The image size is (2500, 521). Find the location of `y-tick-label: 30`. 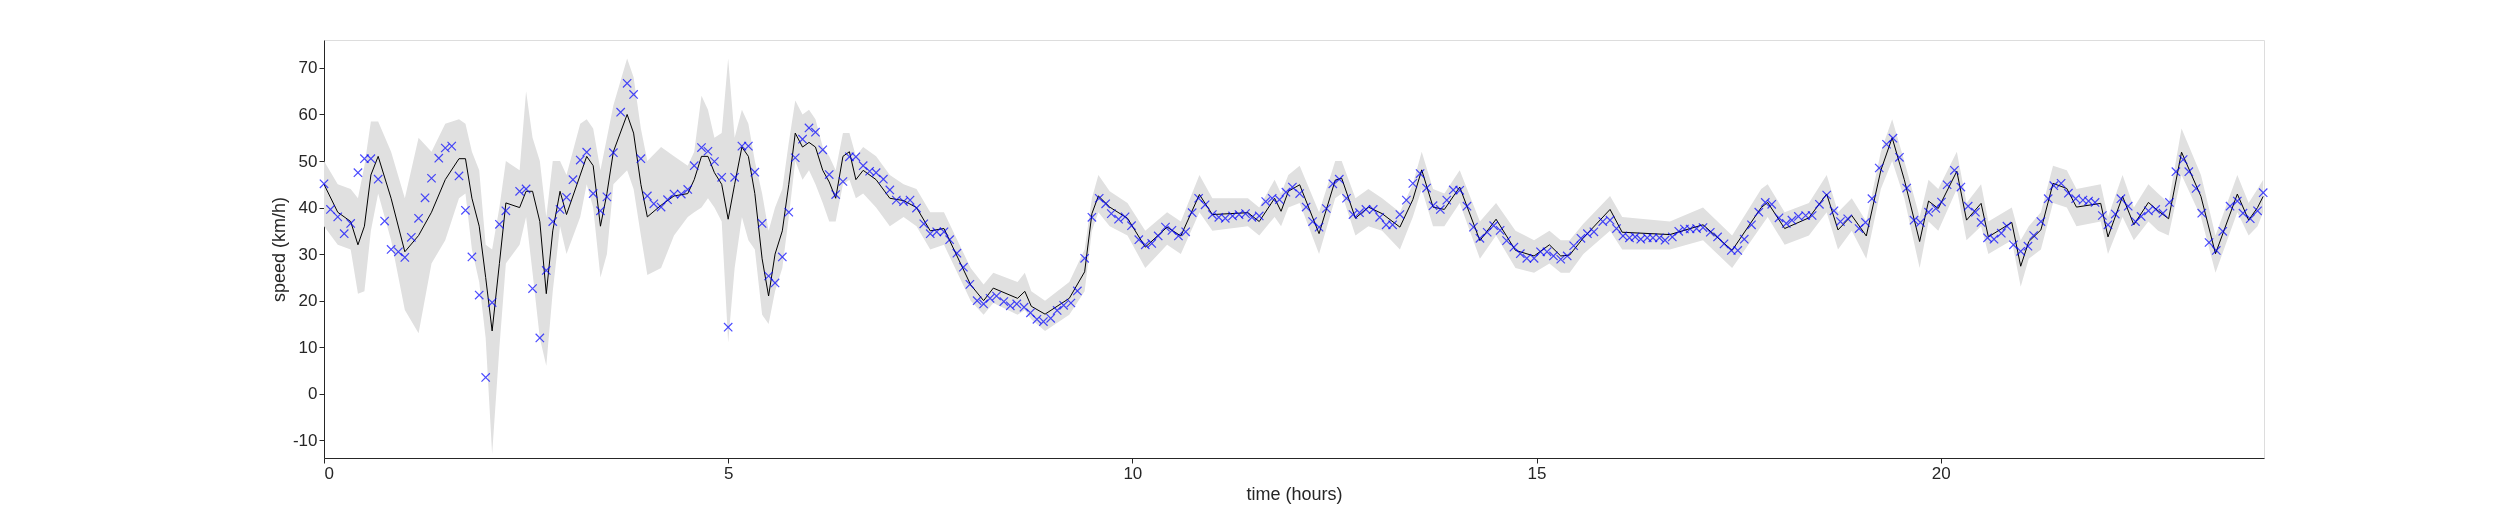

y-tick-label: 30 is located at coordinates (308, 254).